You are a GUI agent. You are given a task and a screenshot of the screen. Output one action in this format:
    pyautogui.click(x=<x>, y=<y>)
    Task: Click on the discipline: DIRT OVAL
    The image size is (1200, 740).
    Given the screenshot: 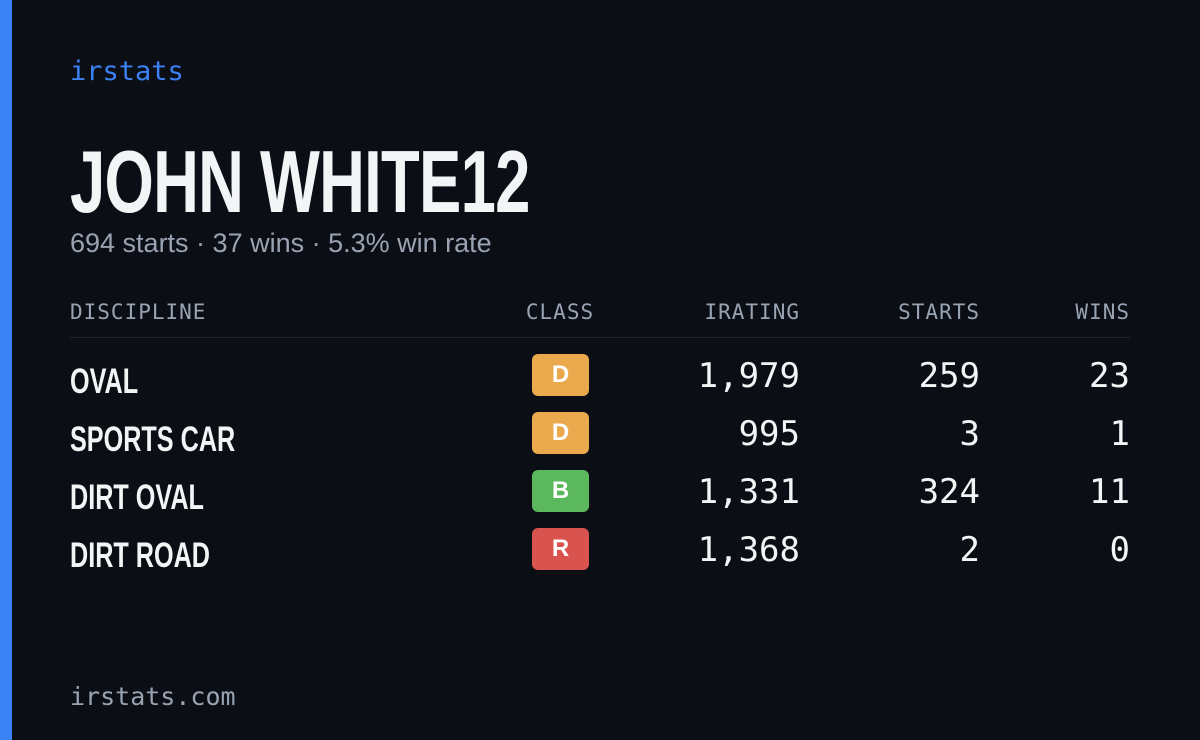 What is the action you would take?
    pyautogui.click(x=137, y=497)
    